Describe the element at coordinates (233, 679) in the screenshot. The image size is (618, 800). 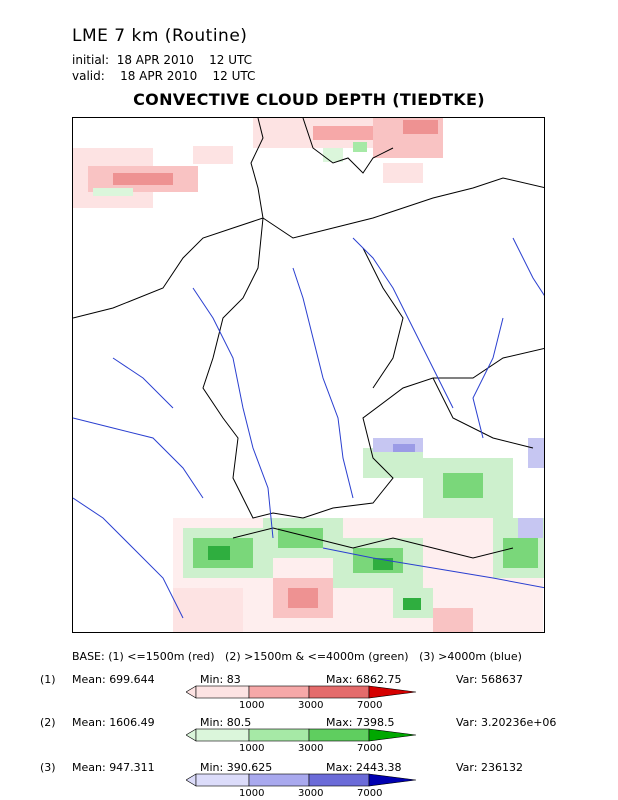
I see `min-value: 83` at that location.